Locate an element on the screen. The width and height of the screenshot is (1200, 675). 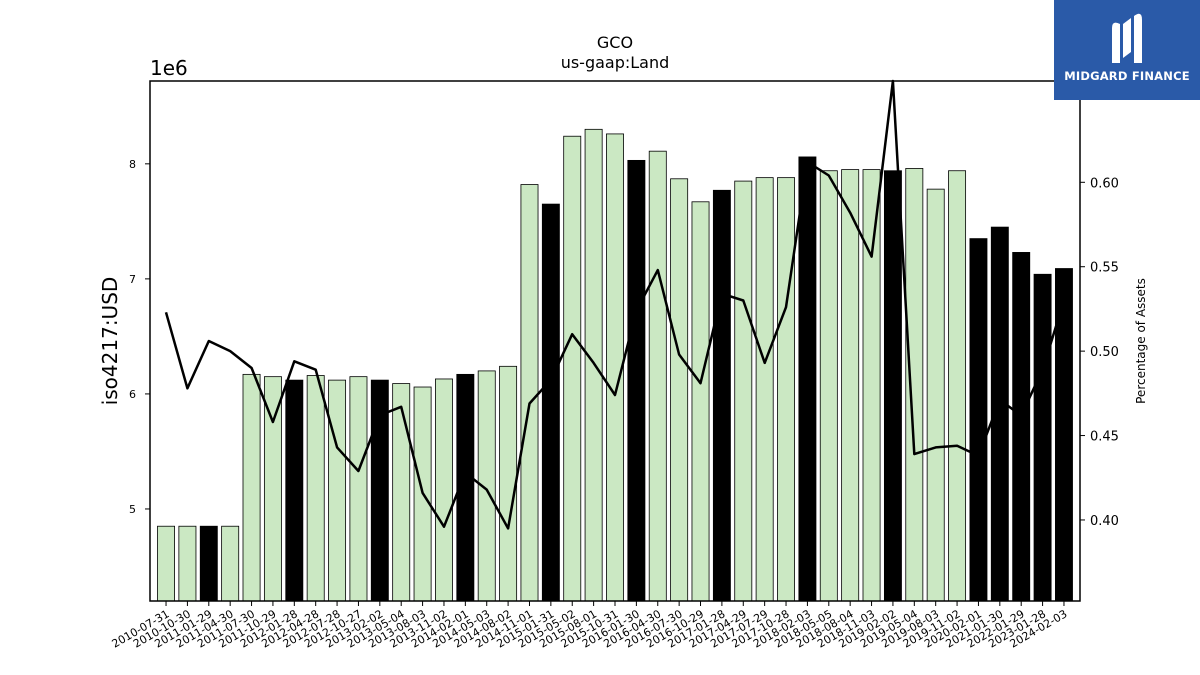
y2-tick-label: 0.40 is located at coordinates (1104, 521).